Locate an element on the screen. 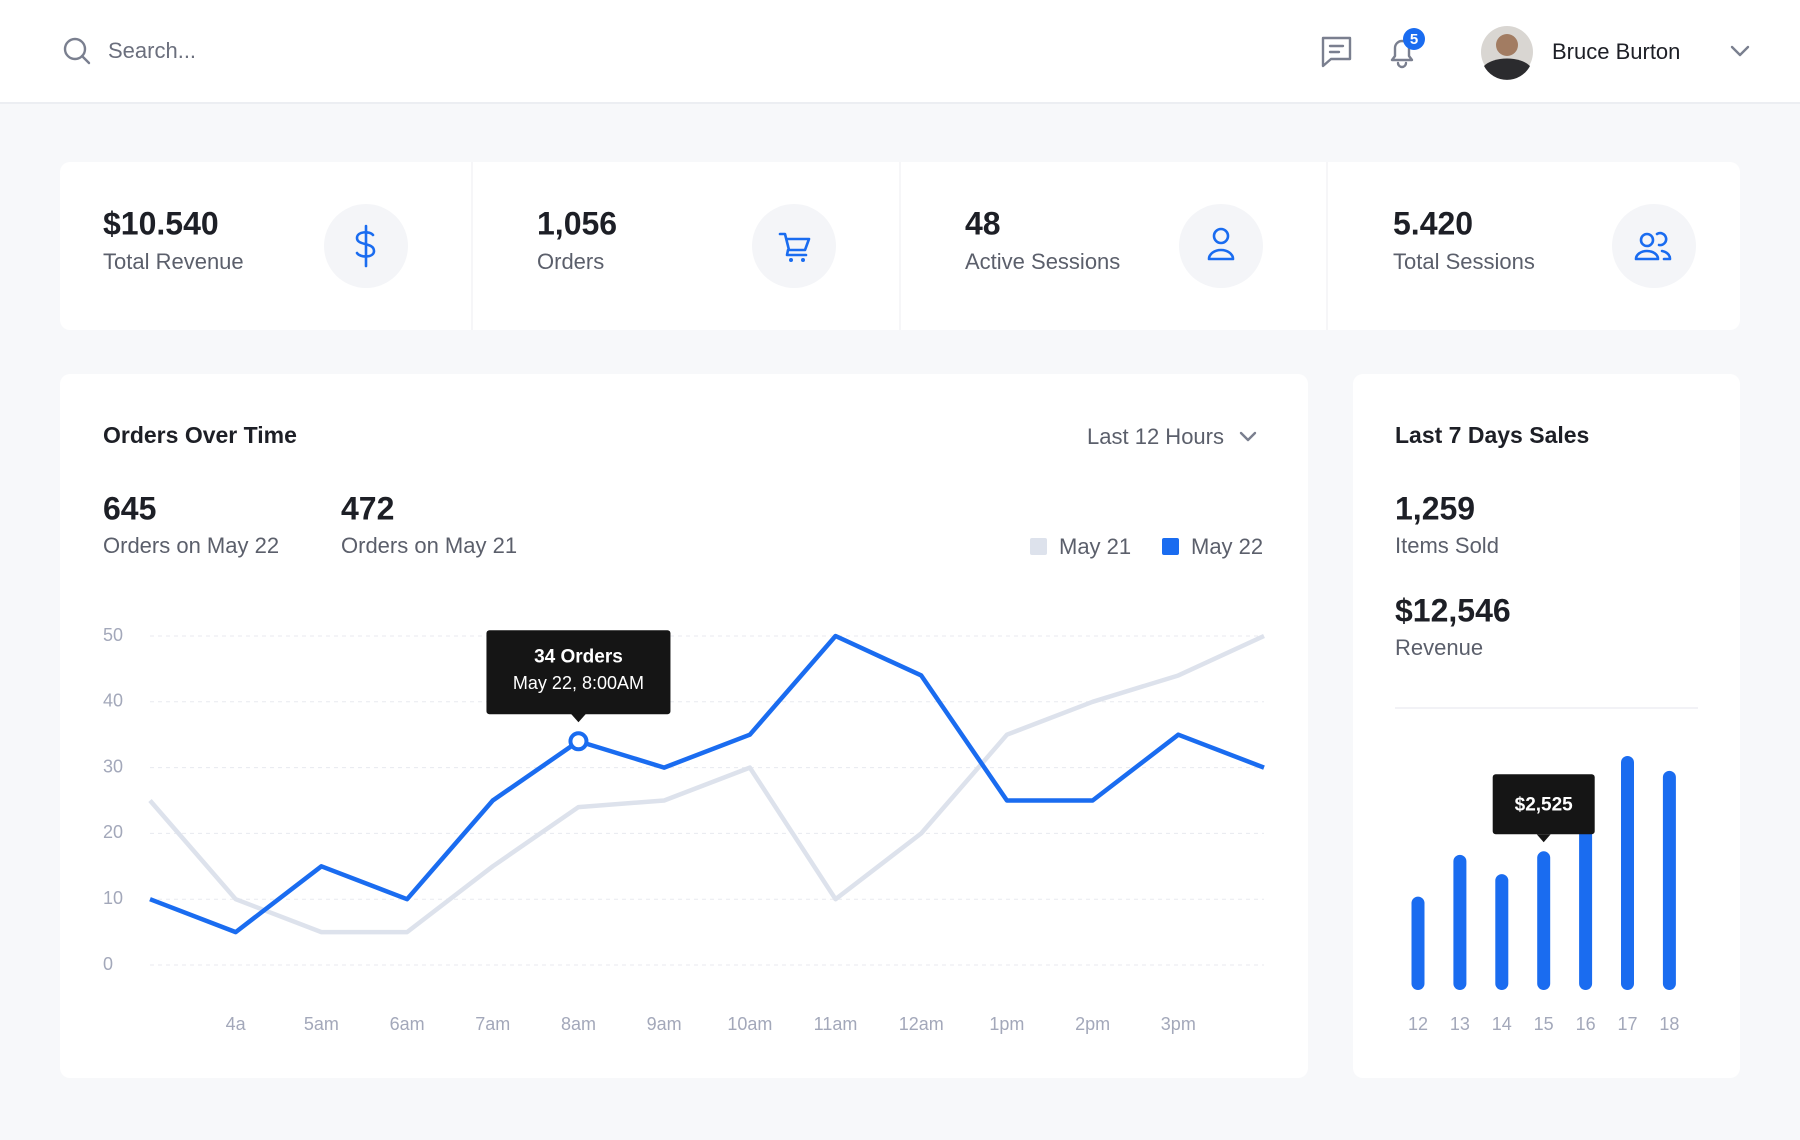 This screenshot has height=1140, width=1800. stat-label: Orders is located at coordinates (570, 261).